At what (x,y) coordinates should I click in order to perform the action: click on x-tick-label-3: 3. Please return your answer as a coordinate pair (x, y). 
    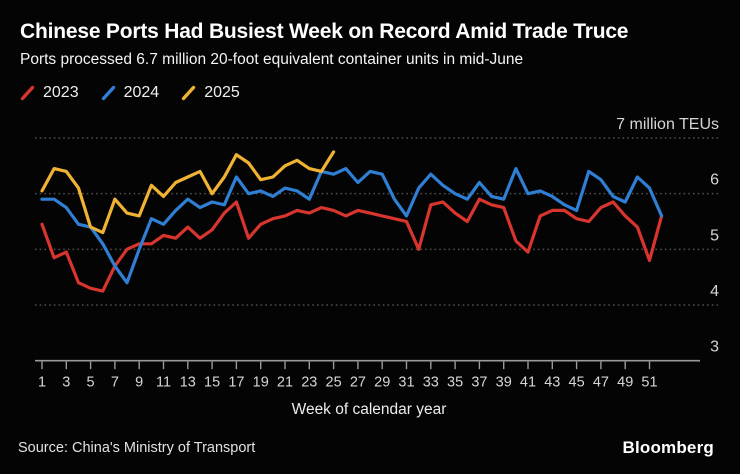
    Looking at the image, I should click on (66, 383).